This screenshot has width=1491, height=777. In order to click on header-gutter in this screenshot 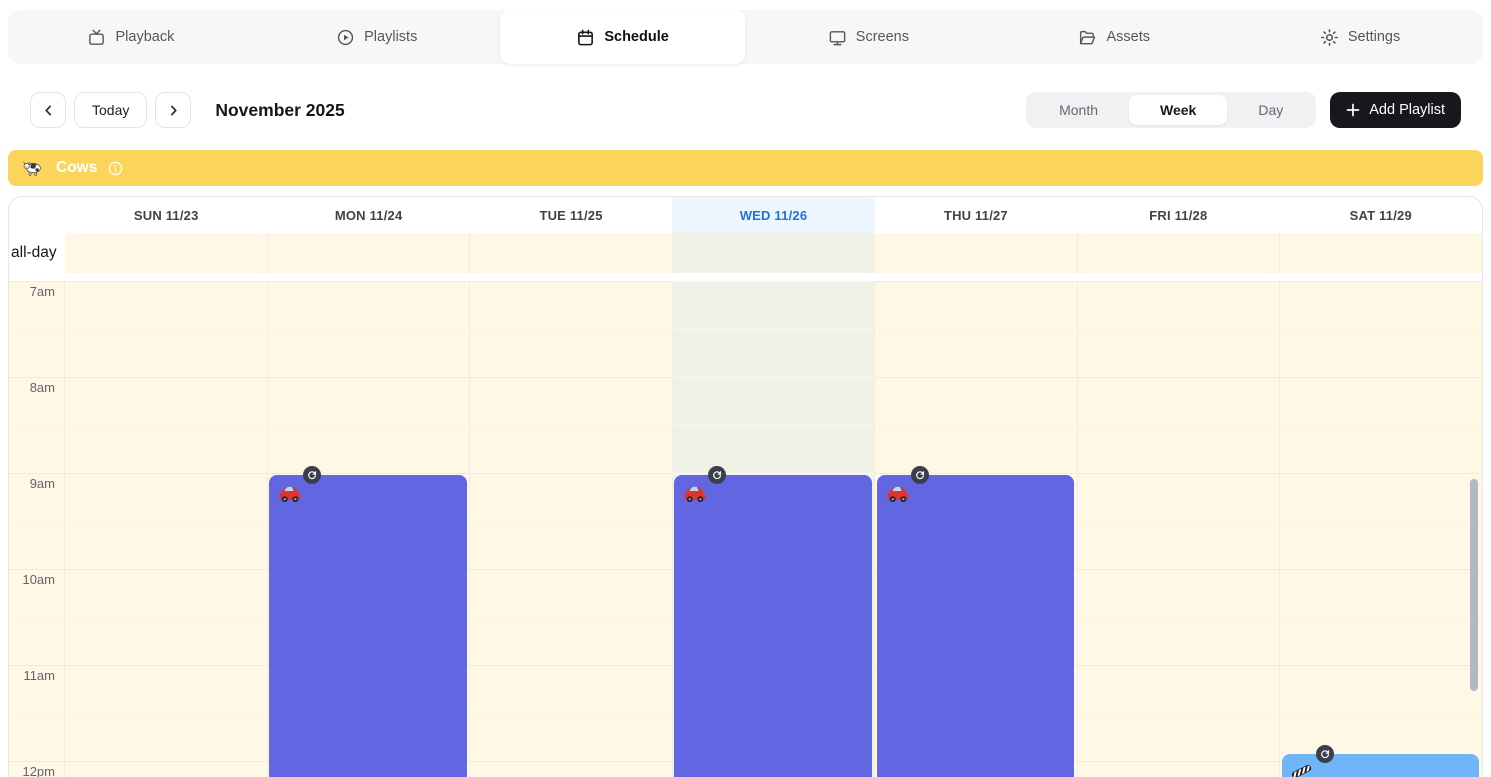, I will do `click(37, 215)`.